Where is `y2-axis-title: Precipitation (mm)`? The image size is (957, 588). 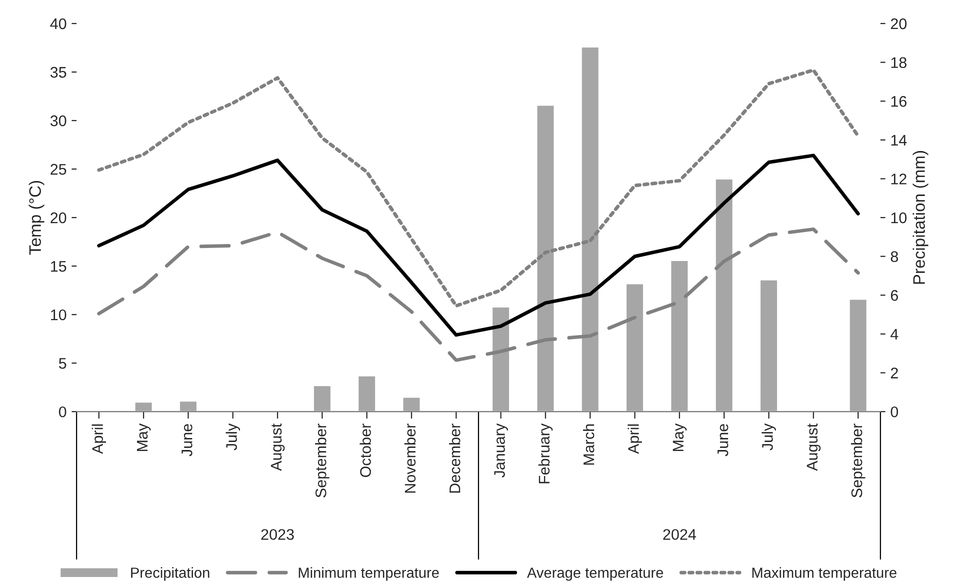
y2-axis-title: Precipitation (mm) is located at coordinates (920, 217).